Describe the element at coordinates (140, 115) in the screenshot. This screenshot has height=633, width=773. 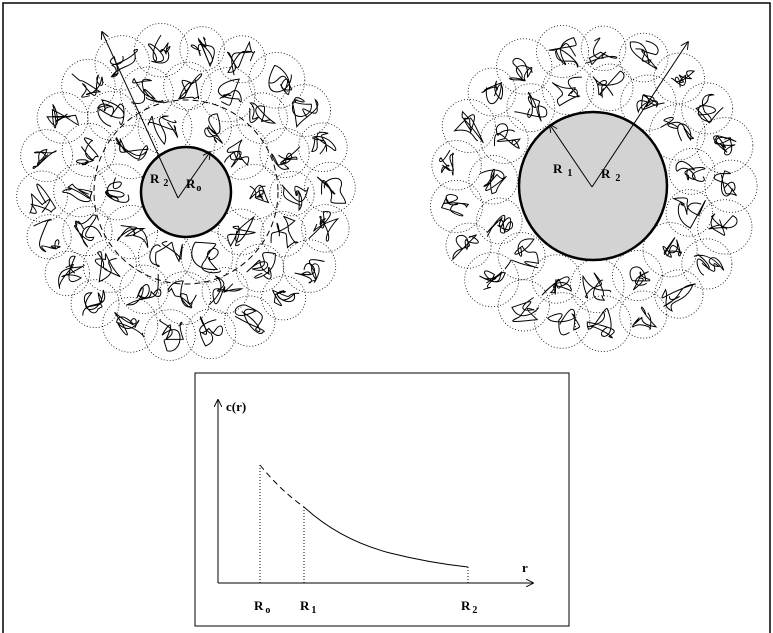
I see `arrow-r2` at that location.